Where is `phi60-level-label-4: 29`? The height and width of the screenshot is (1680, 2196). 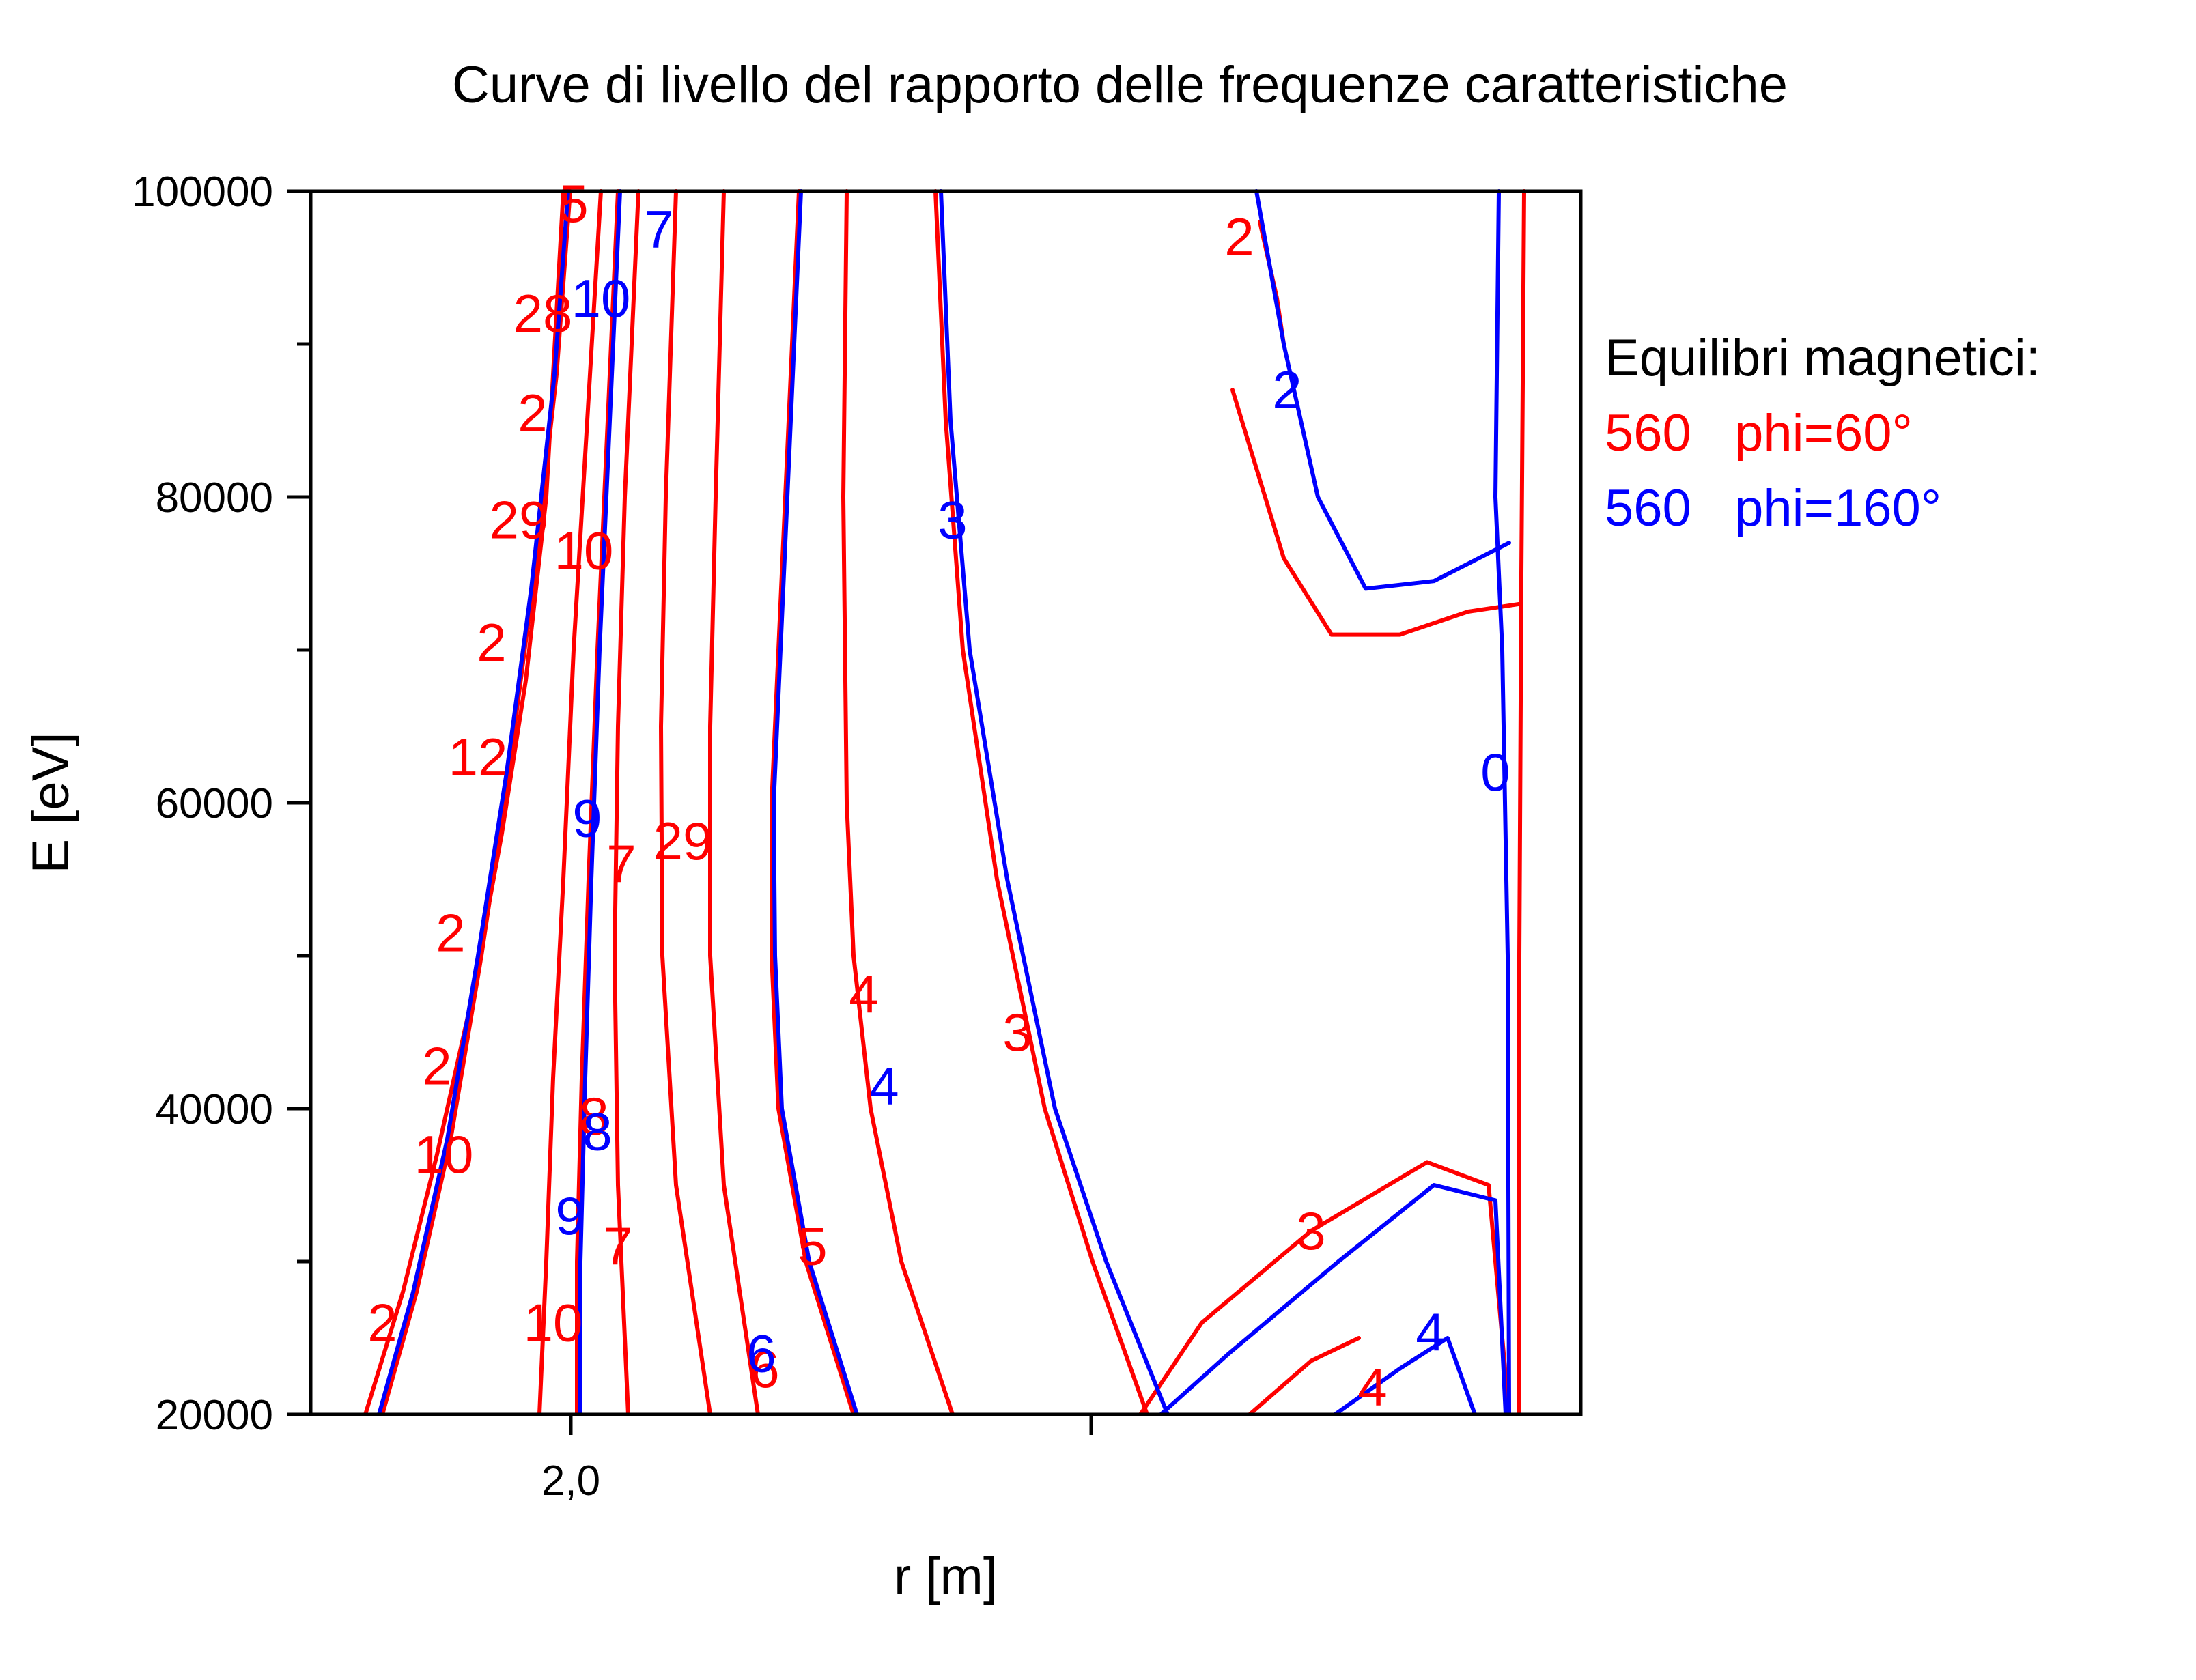 phi60-level-label-4: 29 is located at coordinates (519, 520).